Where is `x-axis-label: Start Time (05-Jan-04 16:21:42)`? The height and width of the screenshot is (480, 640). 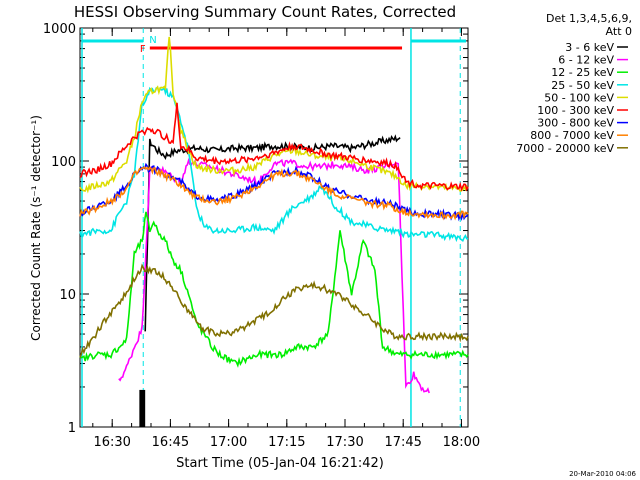
x-axis-label: Start Time (05-Jan-04 16:21:42) is located at coordinates (280, 463).